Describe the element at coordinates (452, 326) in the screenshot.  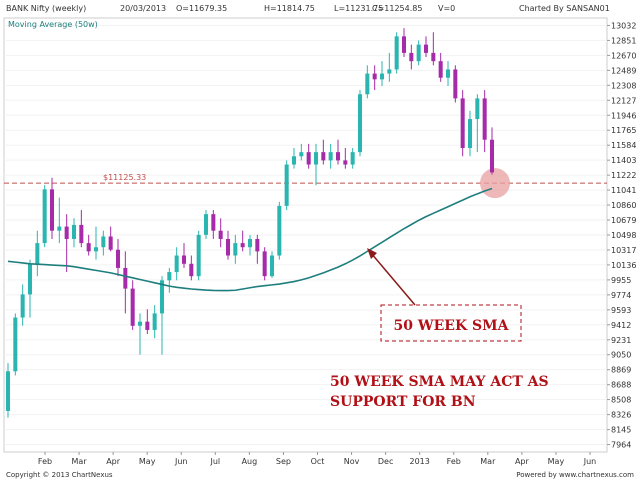
I see `sma-box-label: 50 WEEK SMA` at that location.